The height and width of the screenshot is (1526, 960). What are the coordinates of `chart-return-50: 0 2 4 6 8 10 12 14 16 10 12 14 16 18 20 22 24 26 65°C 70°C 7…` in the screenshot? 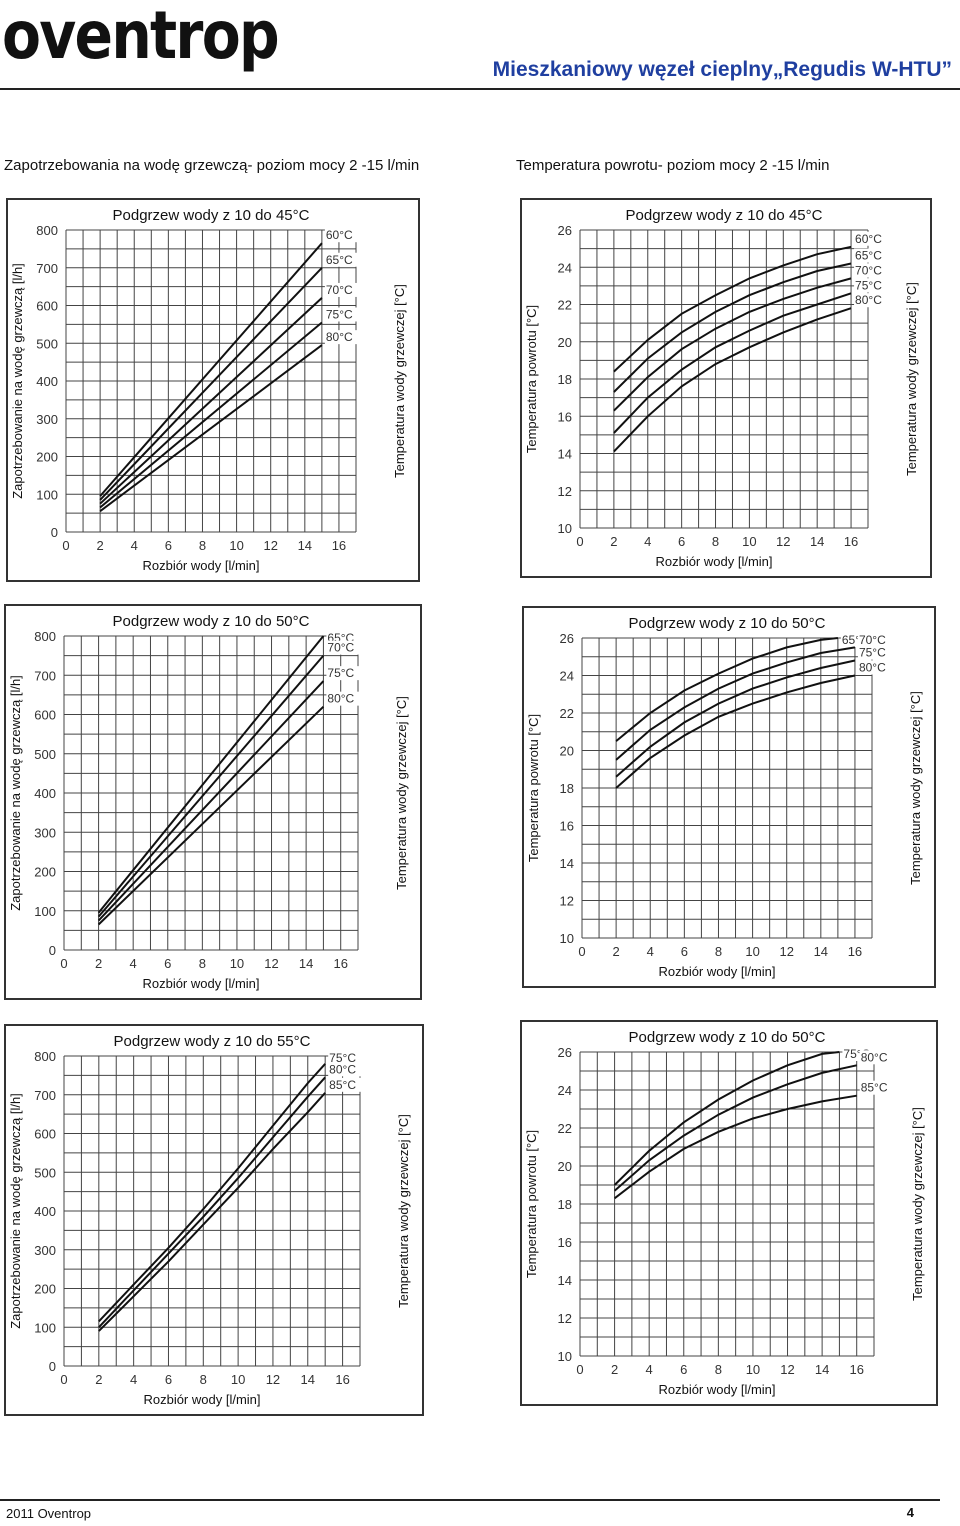 It's located at (729, 797).